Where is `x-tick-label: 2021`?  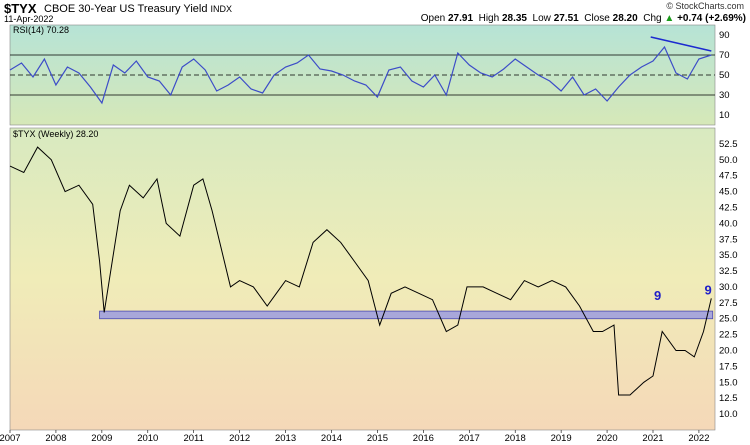
x-tick-label: 2021 is located at coordinates (652, 438).